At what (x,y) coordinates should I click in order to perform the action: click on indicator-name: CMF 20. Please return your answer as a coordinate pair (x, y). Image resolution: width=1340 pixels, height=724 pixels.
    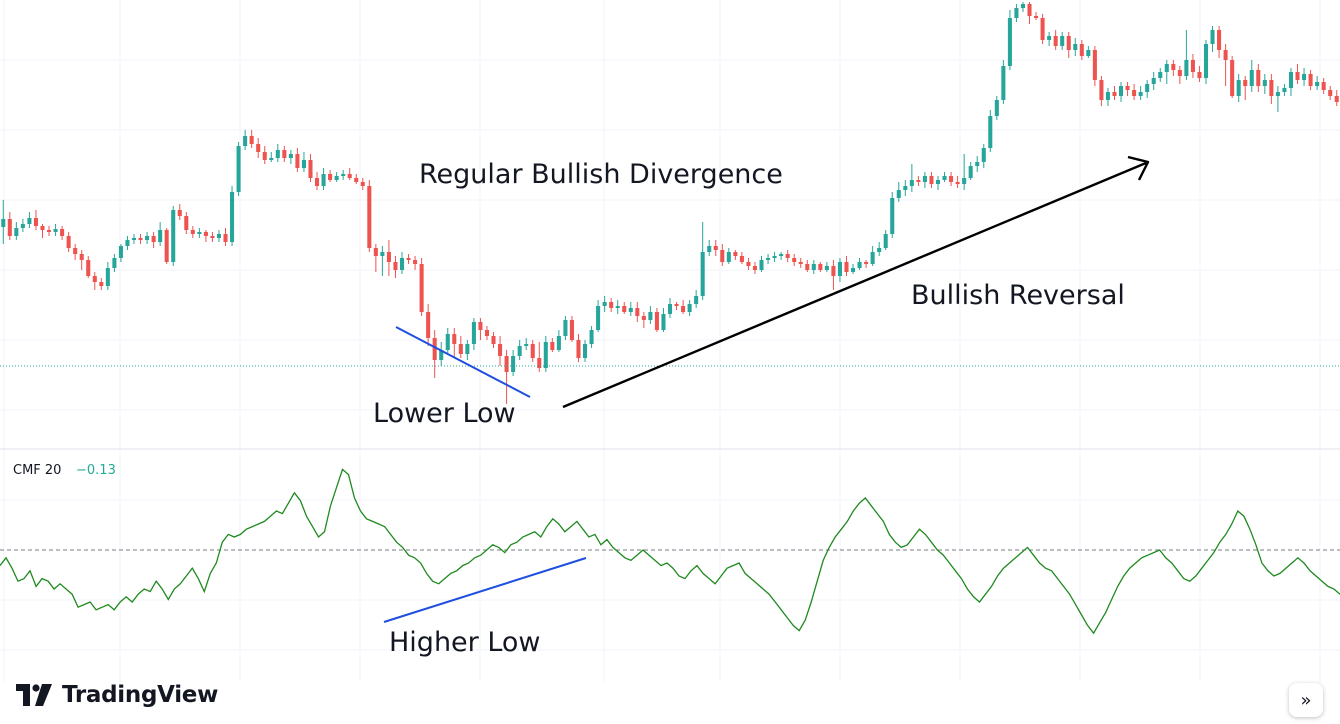
    Looking at the image, I should click on (37, 470).